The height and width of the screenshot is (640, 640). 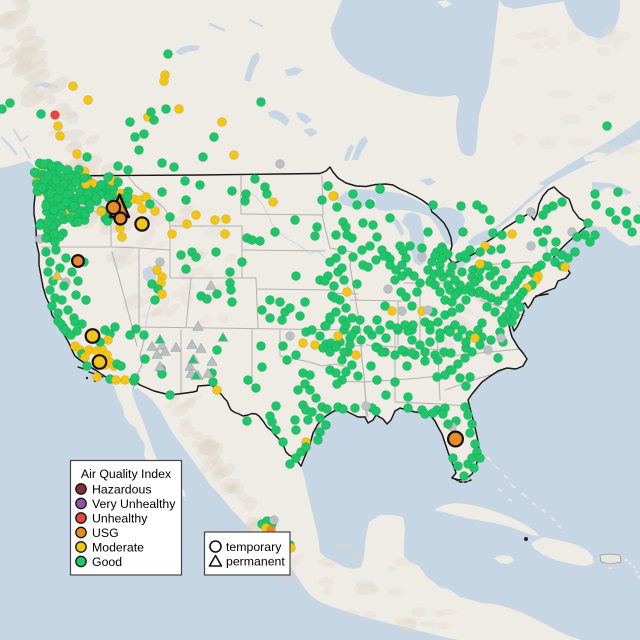 What do you see at coordinates (126, 474) in the screenshot?
I see `svg-text: Air Quality Index` at bounding box center [126, 474].